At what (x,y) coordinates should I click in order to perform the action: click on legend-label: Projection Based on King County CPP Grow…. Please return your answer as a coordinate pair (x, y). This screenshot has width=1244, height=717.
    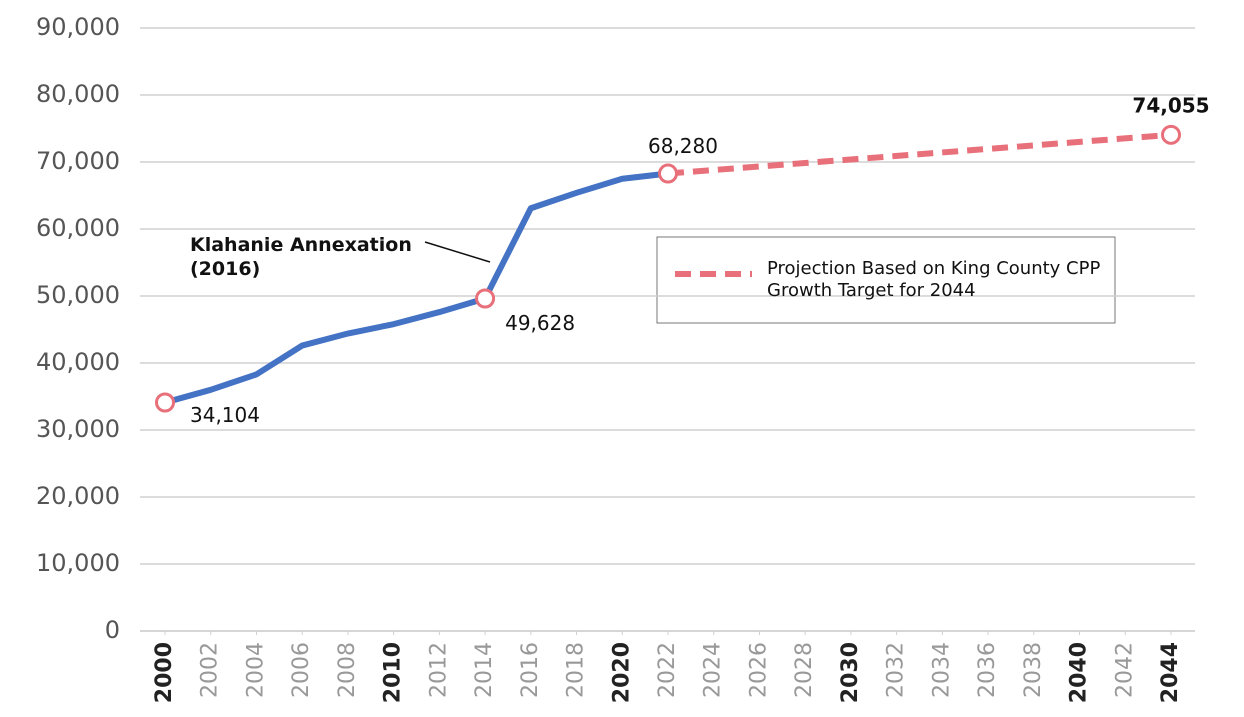
    Looking at the image, I should click on (934, 279).